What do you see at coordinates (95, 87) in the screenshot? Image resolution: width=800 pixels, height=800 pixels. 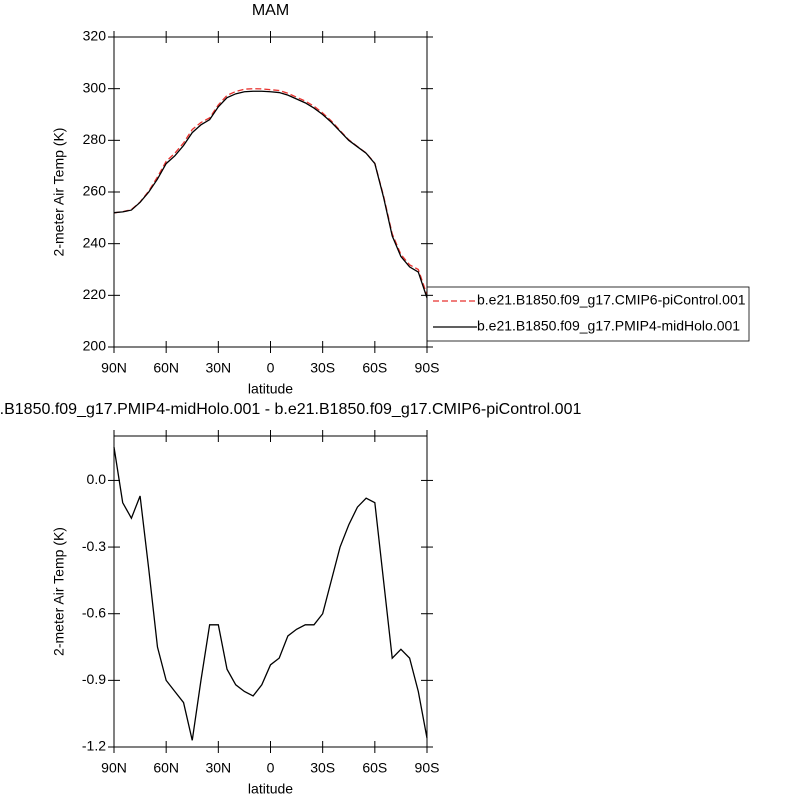 I see `y-tick-label: 300` at bounding box center [95, 87].